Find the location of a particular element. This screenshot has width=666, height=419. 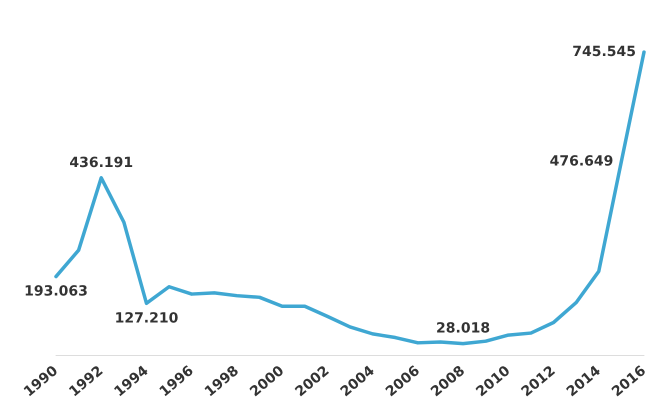

data-label: 745.545 is located at coordinates (604, 52).